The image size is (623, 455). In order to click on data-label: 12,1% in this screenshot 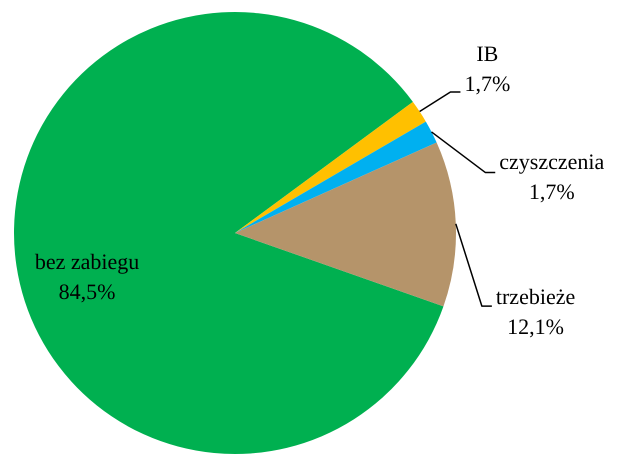, I will do `click(535, 326)`.